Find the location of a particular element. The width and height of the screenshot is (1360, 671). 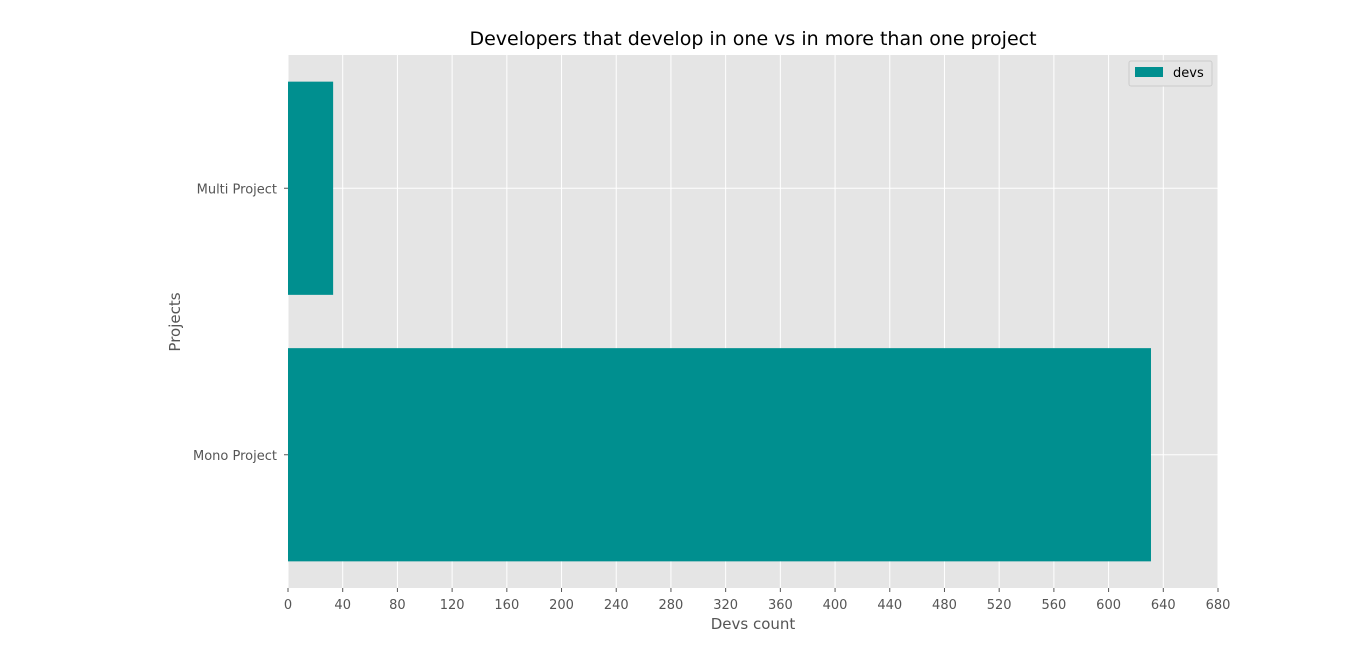

legend-label: devs is located at coordinates (1188, 73).